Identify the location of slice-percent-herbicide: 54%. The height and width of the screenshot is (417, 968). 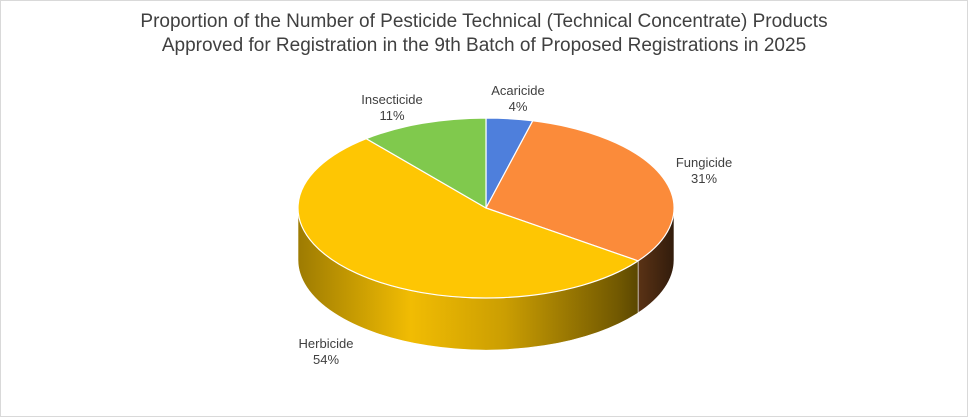
(326, 359).